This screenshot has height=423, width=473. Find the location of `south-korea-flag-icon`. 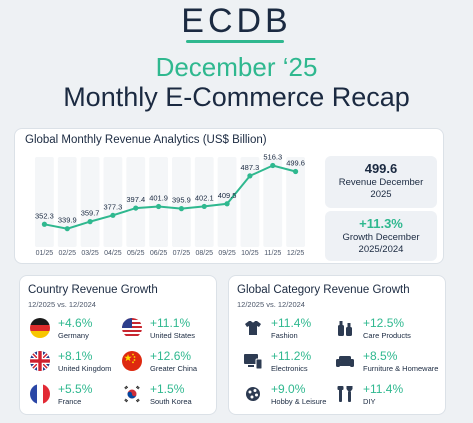

south-korea-flag-icon is located at coordinates (132, 394).